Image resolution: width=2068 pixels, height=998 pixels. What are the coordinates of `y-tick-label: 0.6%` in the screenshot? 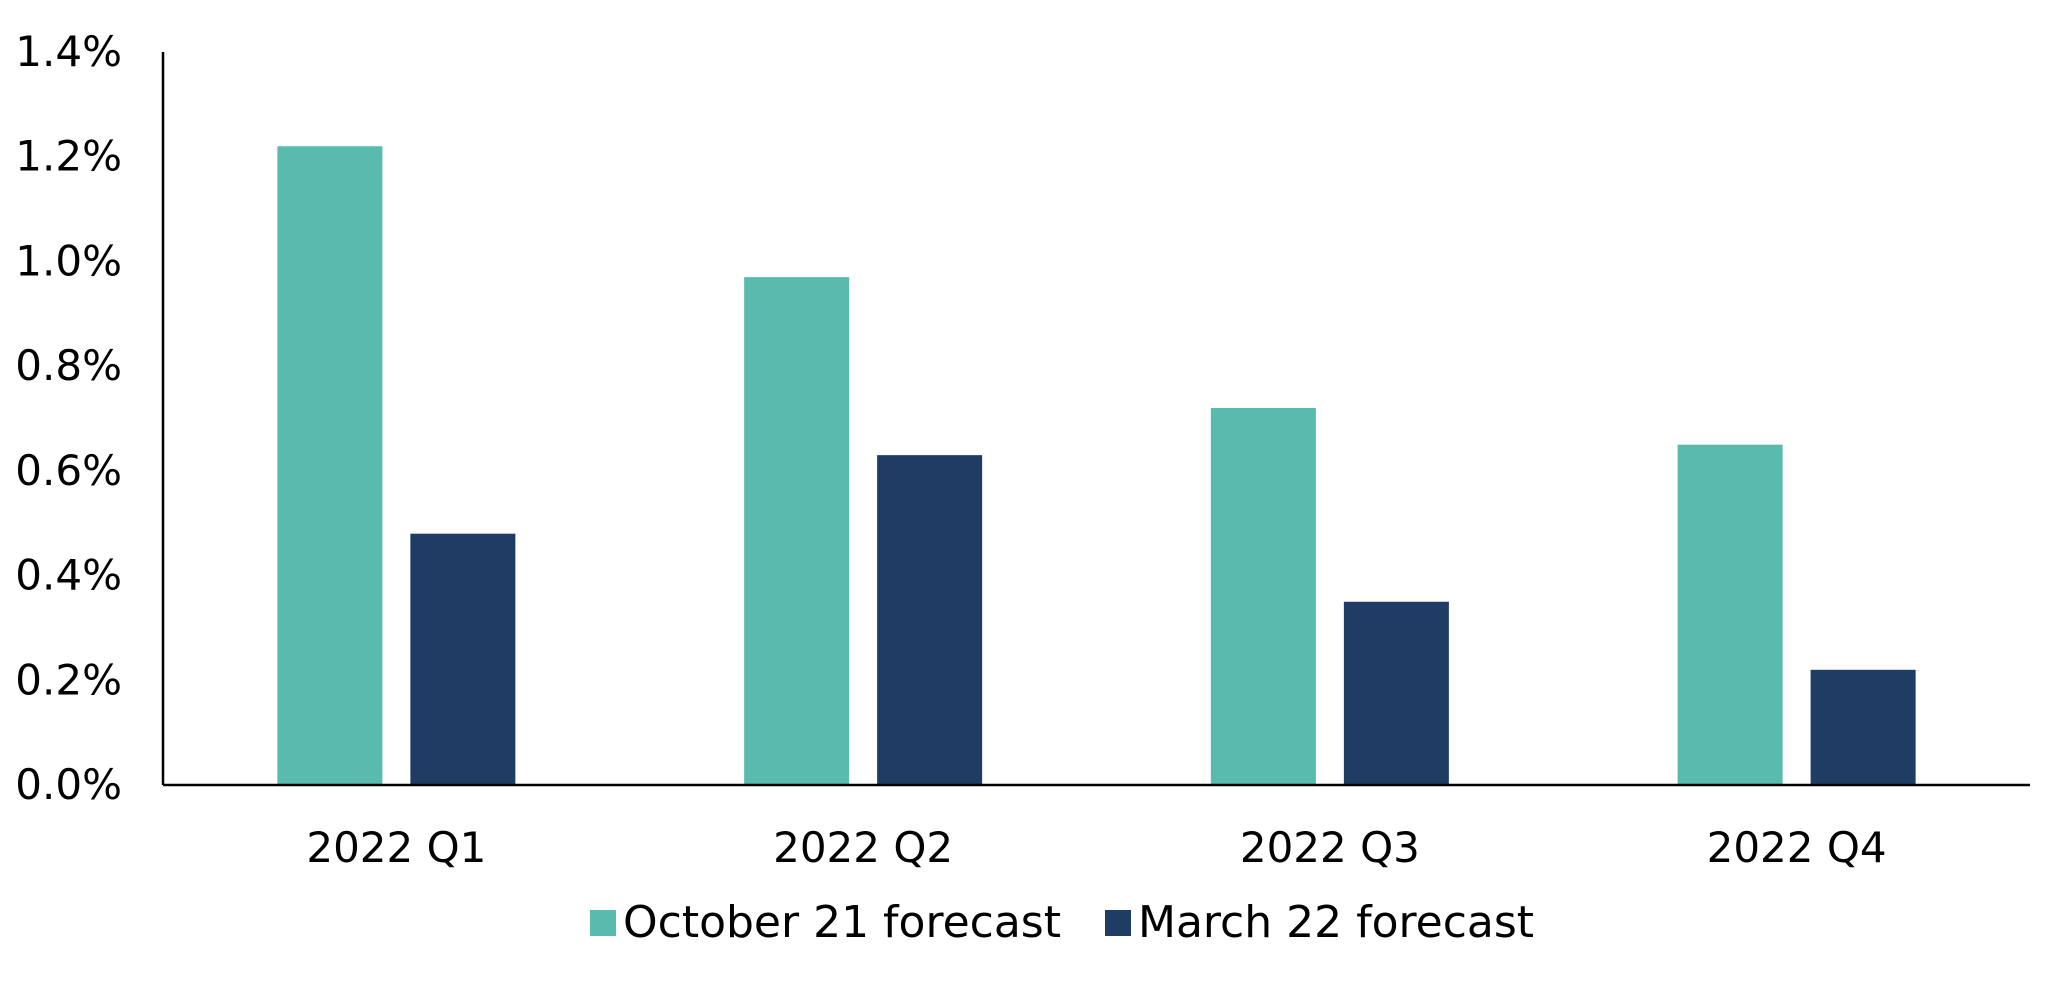 It's located at (68, 470).